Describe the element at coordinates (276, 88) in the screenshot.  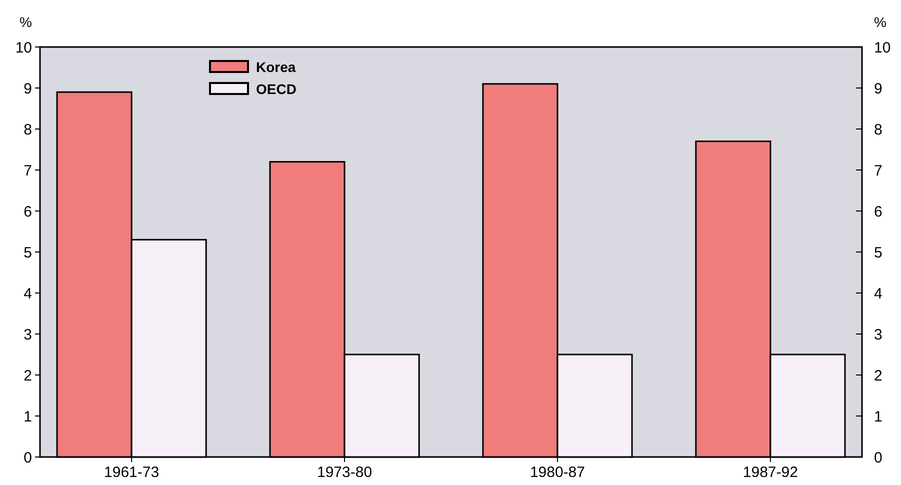
I see `legend-label: OECD` at that location.